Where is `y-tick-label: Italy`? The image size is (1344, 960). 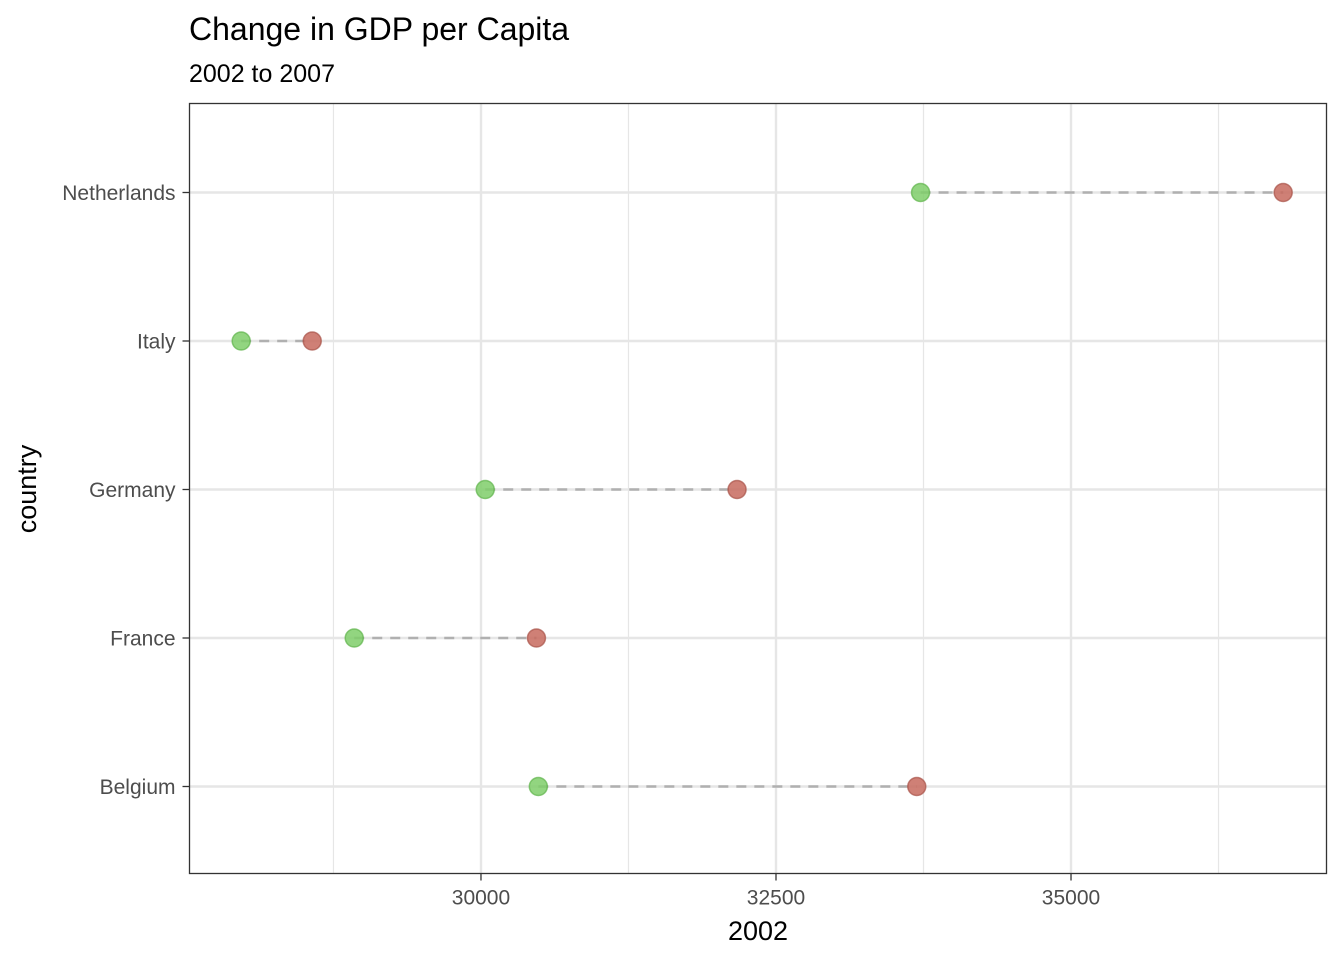 y-tick-label: Italy is located at coordinates (156, 342).